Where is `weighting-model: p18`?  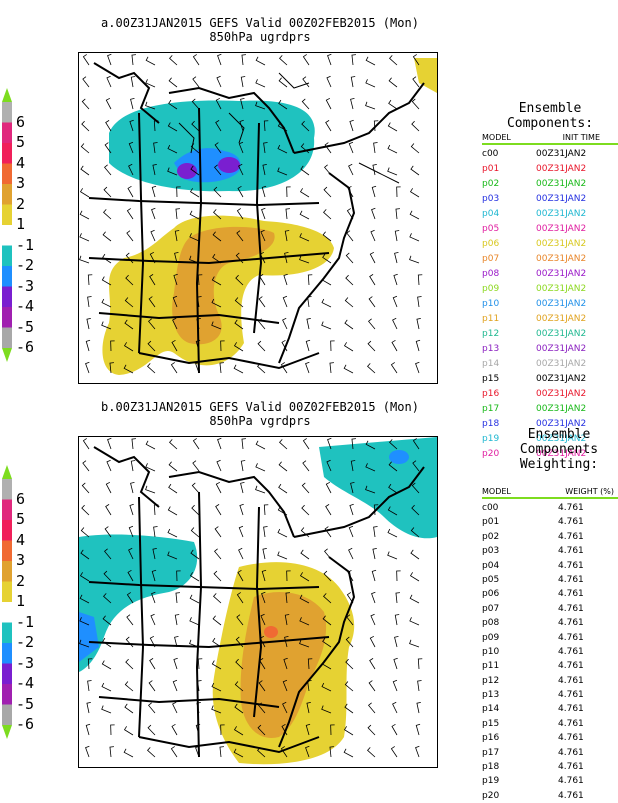
weighting-model: p18 is located at coordinates (491, 767).